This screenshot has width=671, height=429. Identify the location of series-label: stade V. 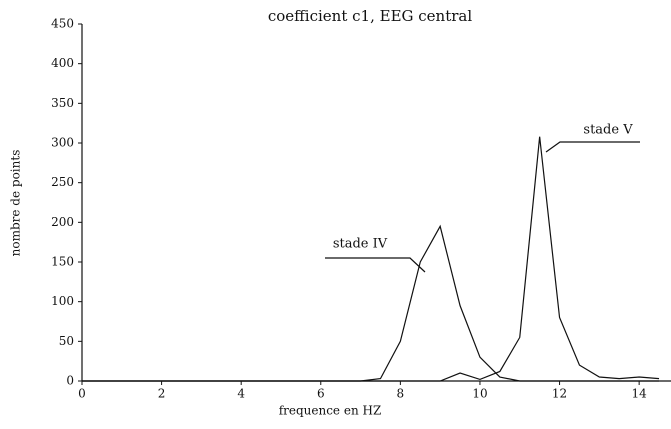
(608, 130).